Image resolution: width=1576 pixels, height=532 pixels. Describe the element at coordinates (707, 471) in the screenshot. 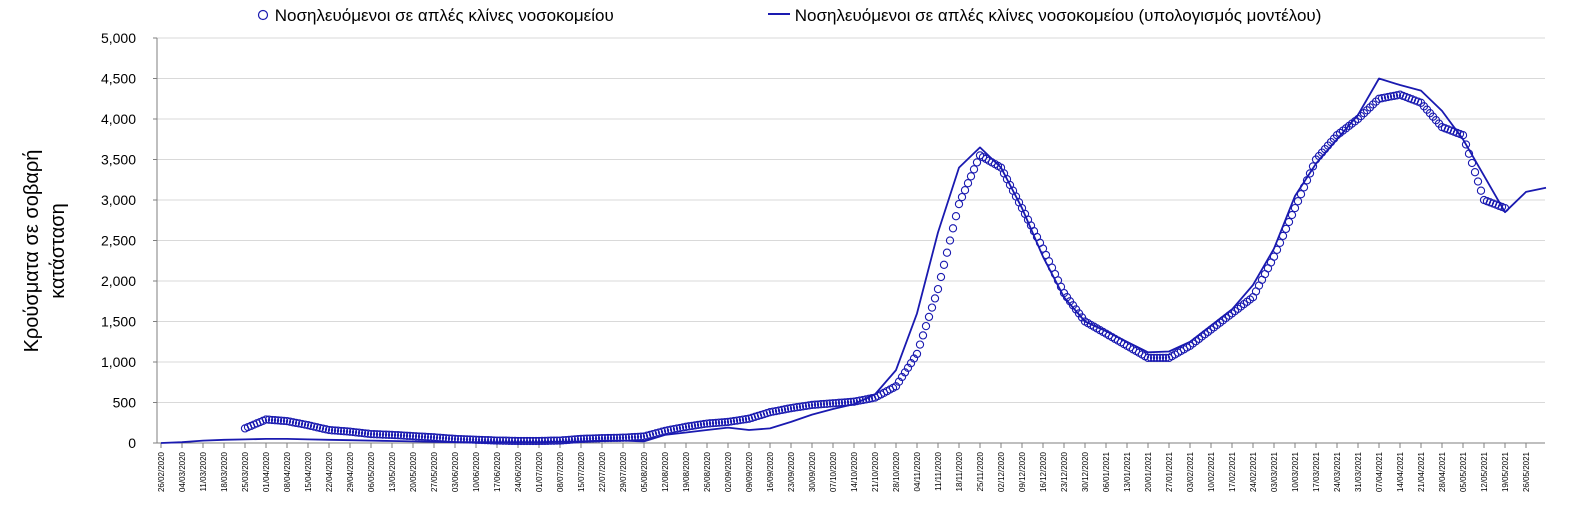

I see `x-tick-label: 26/08/2020` at that location.